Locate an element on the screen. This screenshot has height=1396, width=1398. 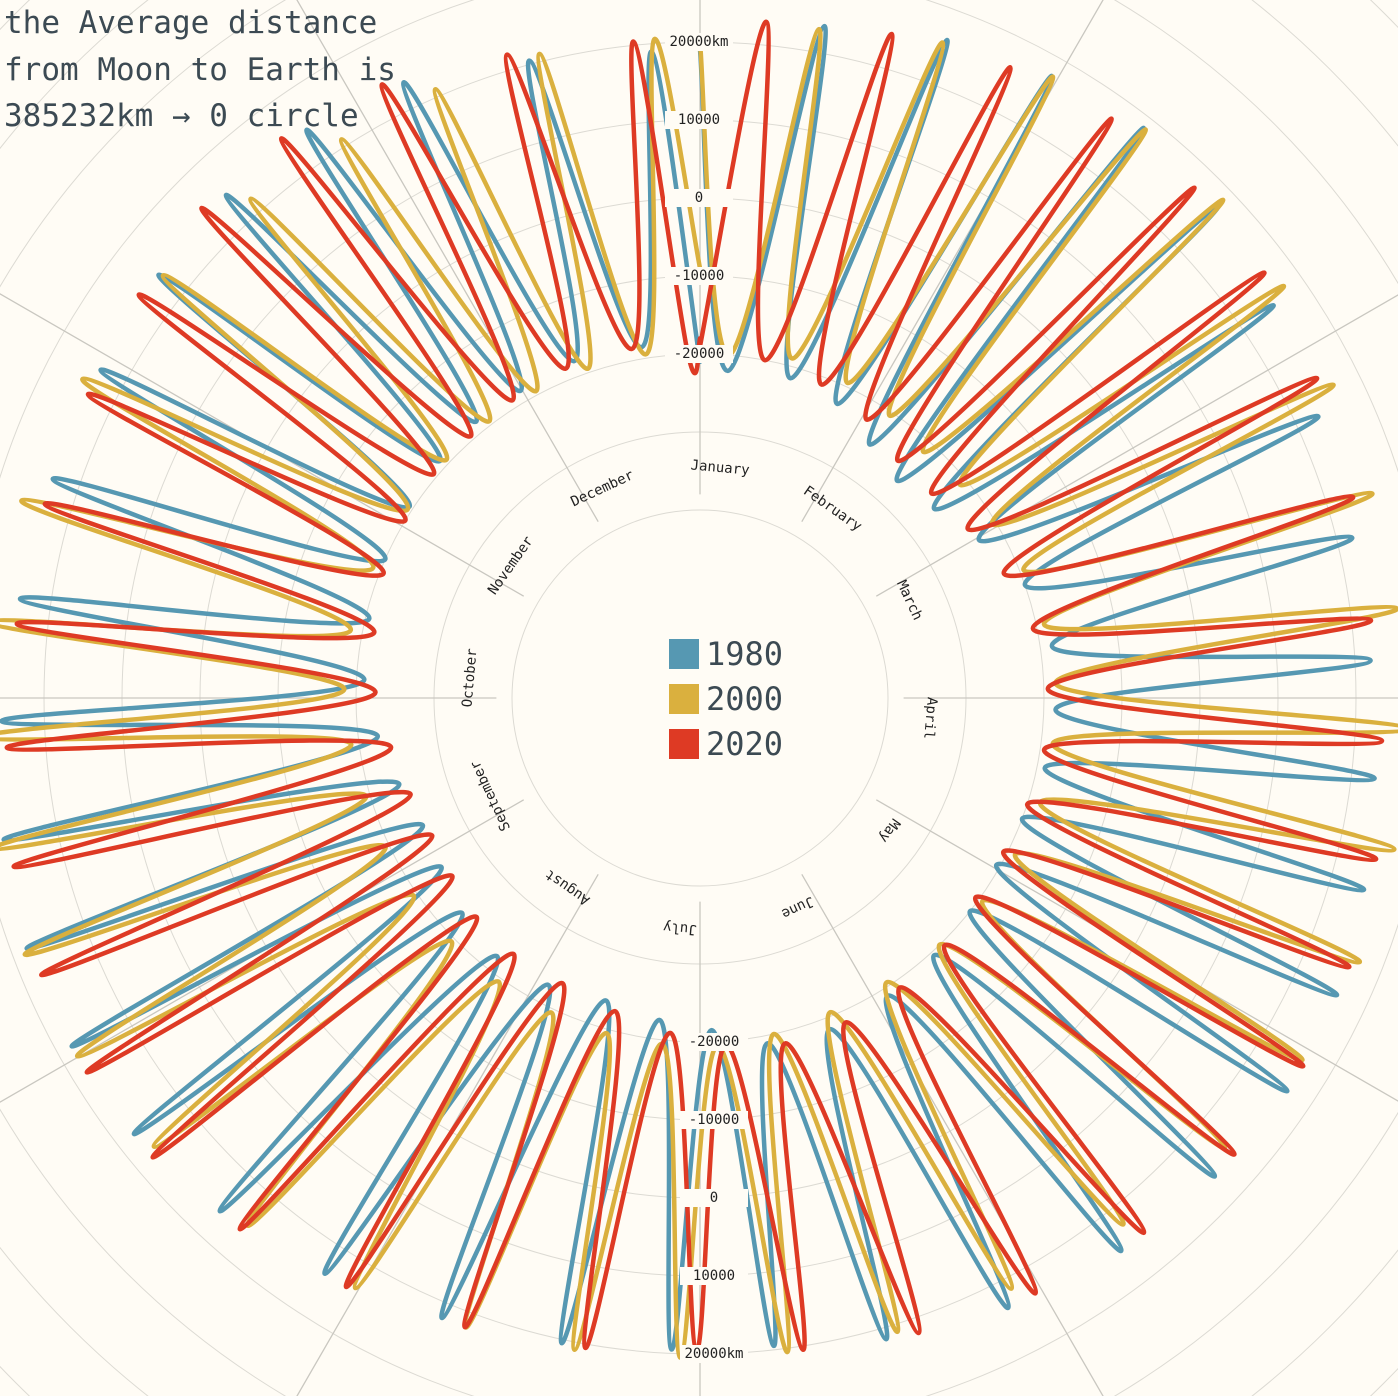
radial-tick-bottom-2: 0 is located at coordinates (714, 1198).